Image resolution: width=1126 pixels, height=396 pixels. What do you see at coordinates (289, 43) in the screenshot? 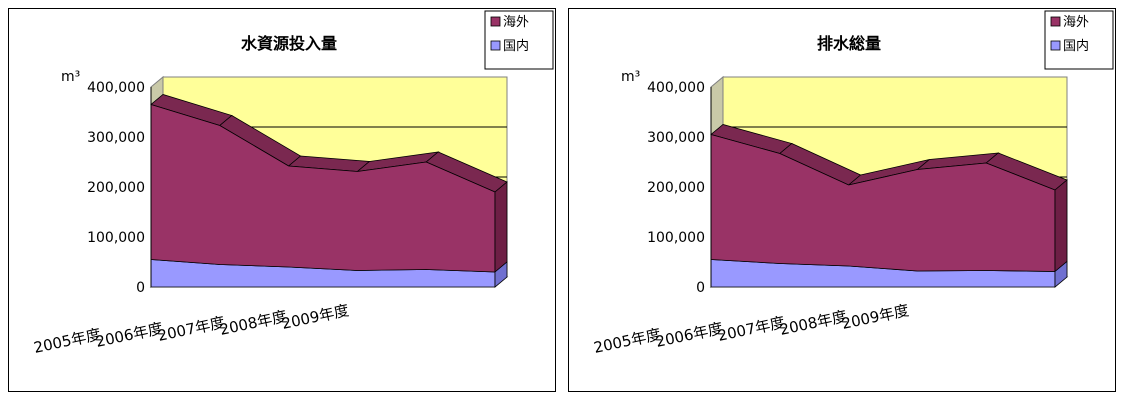
I see `chart-title: 水資源投入量` at bounding box center [289, 43].